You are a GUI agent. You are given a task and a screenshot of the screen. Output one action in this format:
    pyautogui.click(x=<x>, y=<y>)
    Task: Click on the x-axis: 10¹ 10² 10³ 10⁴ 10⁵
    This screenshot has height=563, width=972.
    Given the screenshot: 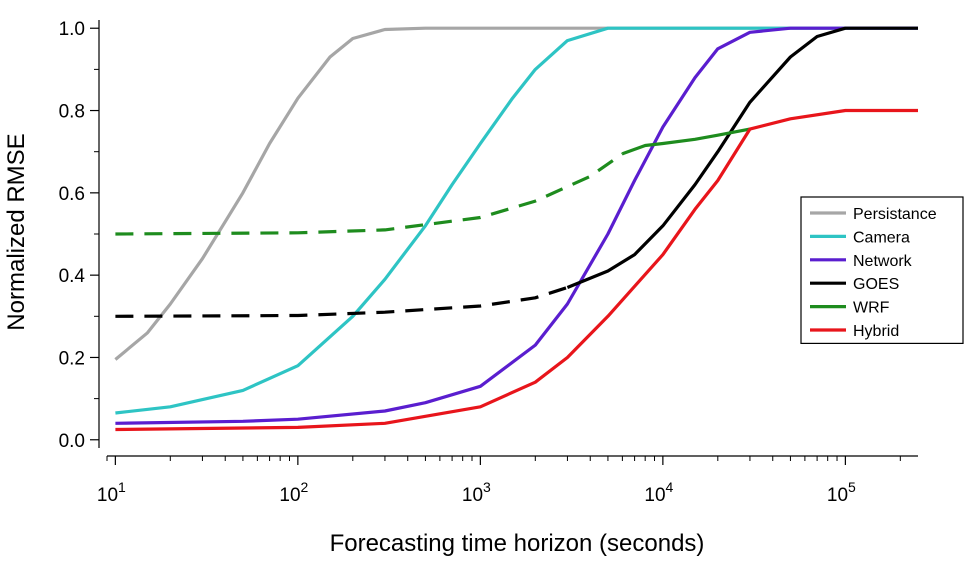 What is the action you would take?
    pyautogui.click(x=507, y=480)
    